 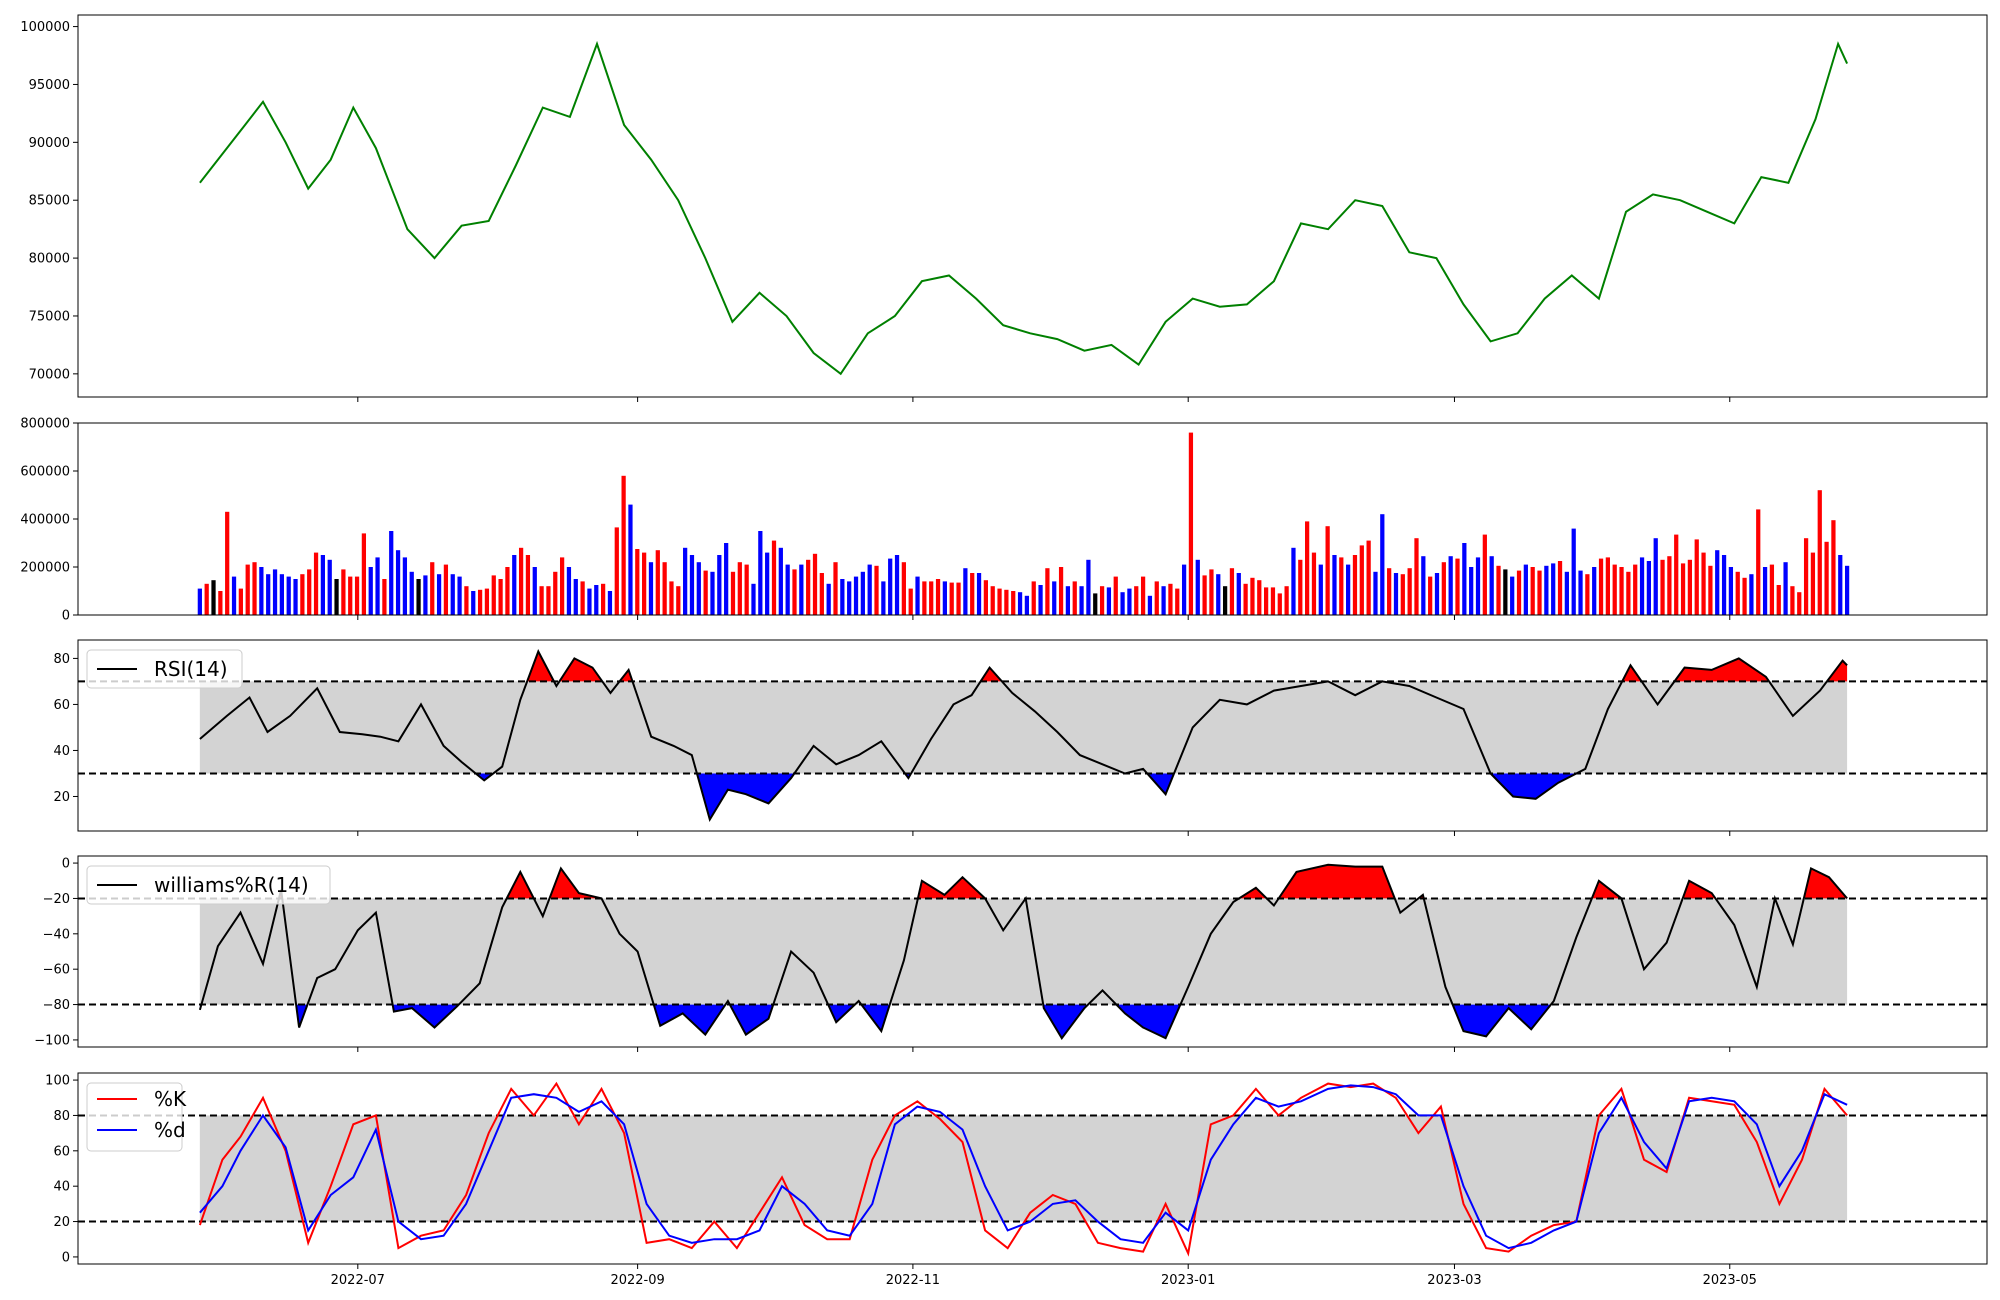 What do you see at coordinates (65, 728) in the screenshot?
I see `rsi-y-axis: 20 40 60 80` at bounding box center [65, 728].